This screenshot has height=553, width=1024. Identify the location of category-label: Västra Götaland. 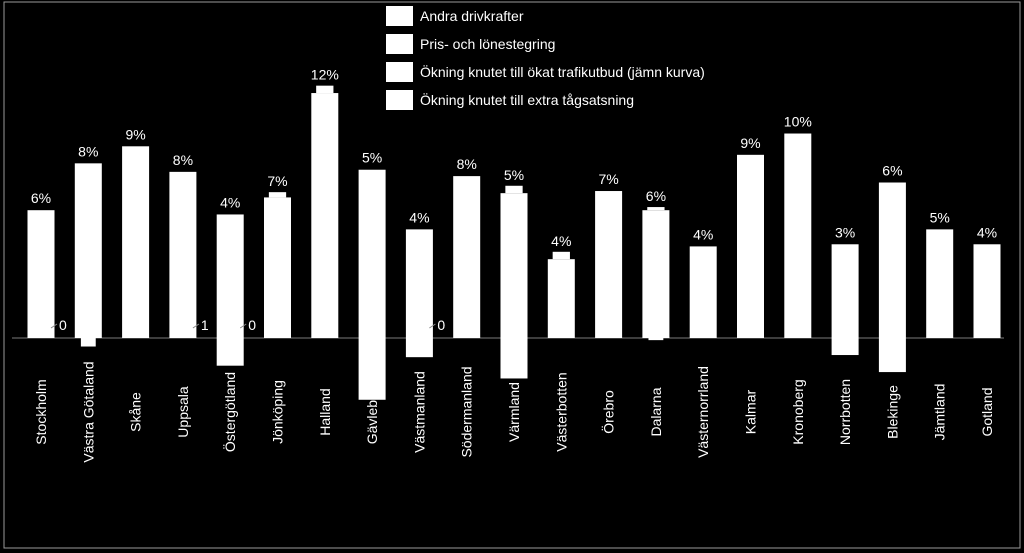
(88, 411).